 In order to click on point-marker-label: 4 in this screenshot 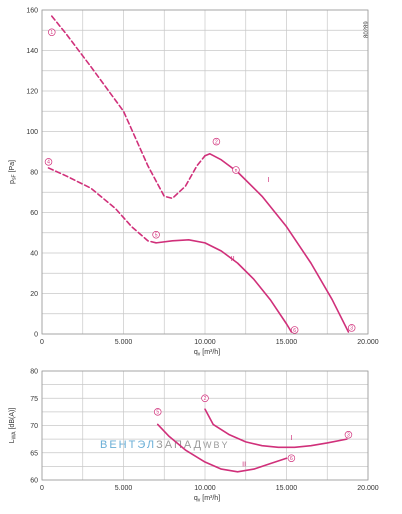, I will do `click(48, 163)`.